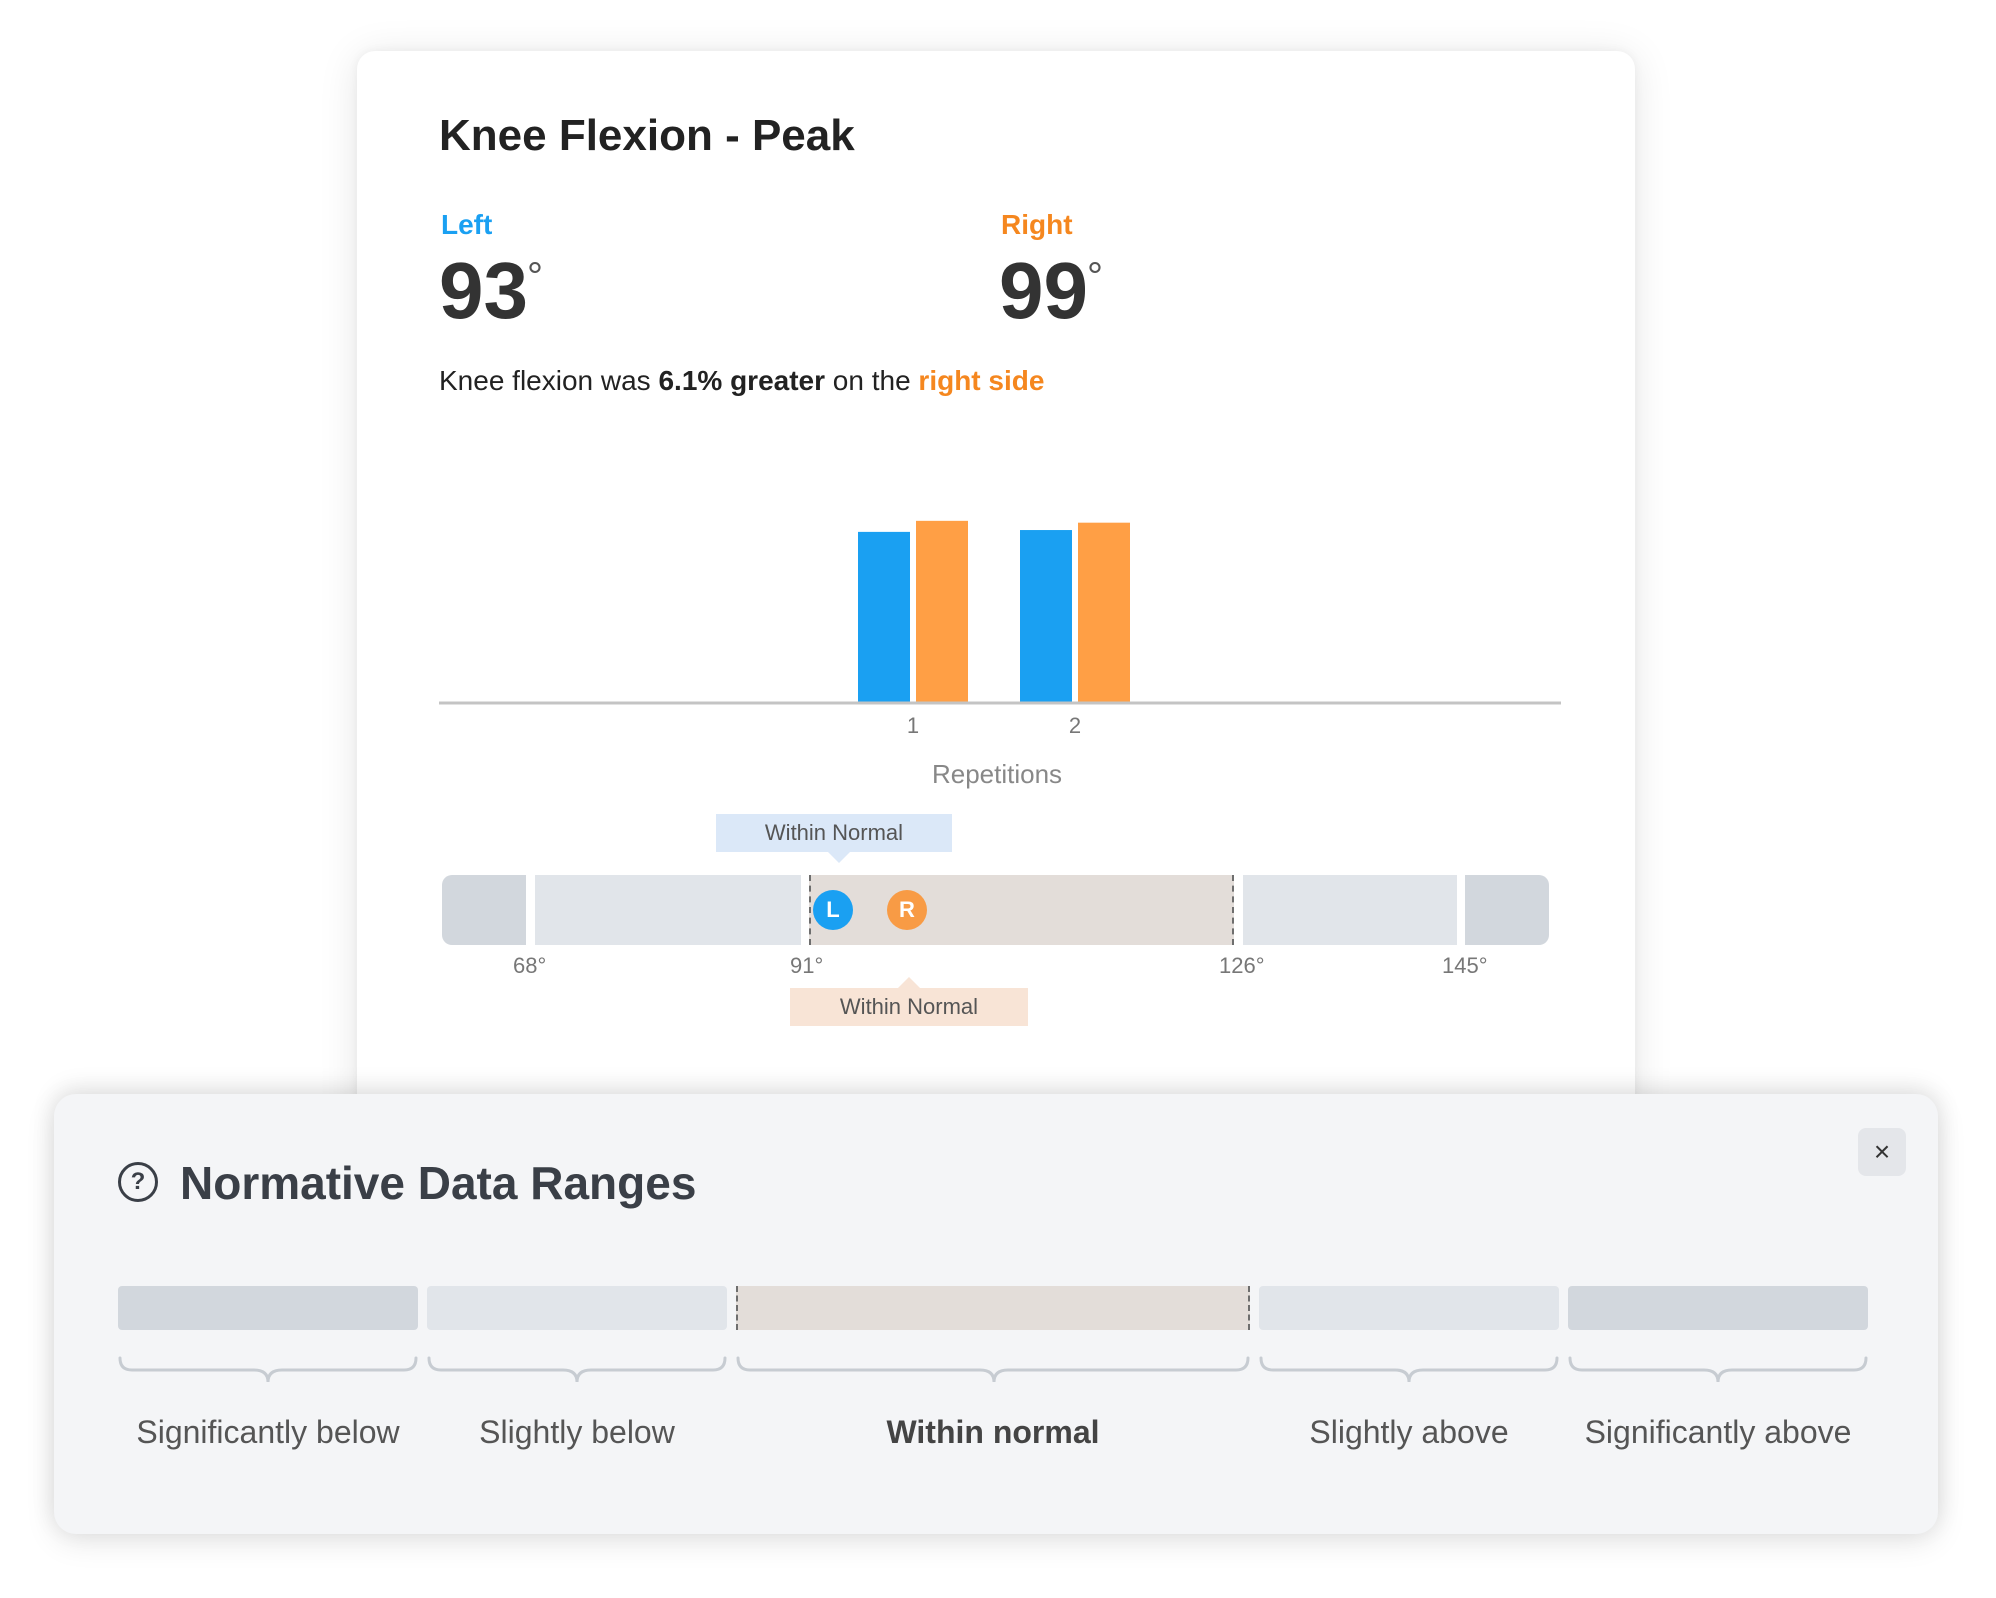 The height and width of the screenshot is (1598, 1996). Describe the element at coordinates (268, 1369) in the screenshot. I see `brace-sig-below` at that location.